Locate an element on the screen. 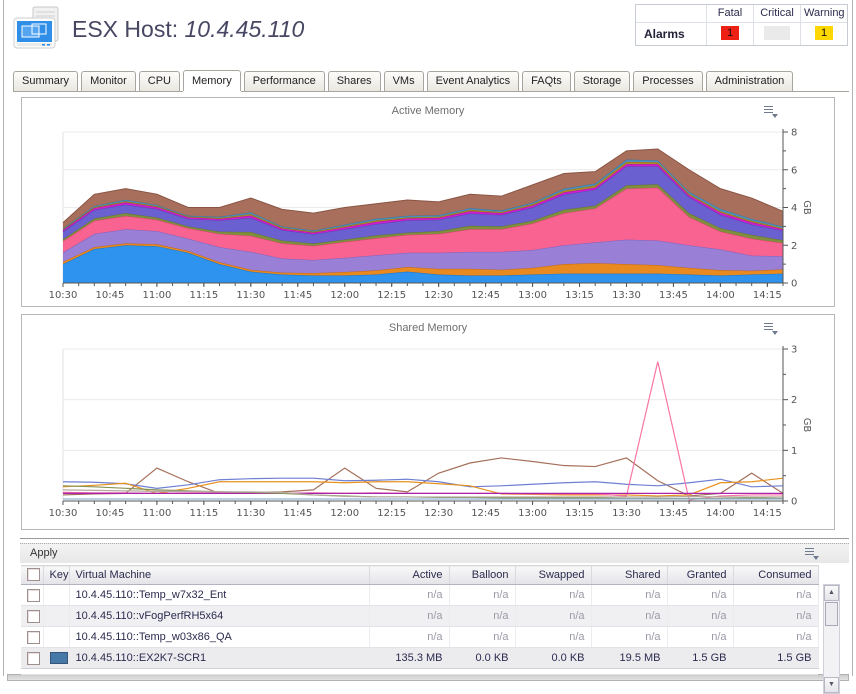  tab-cpu: CPU is located at coordinates (159, 81).